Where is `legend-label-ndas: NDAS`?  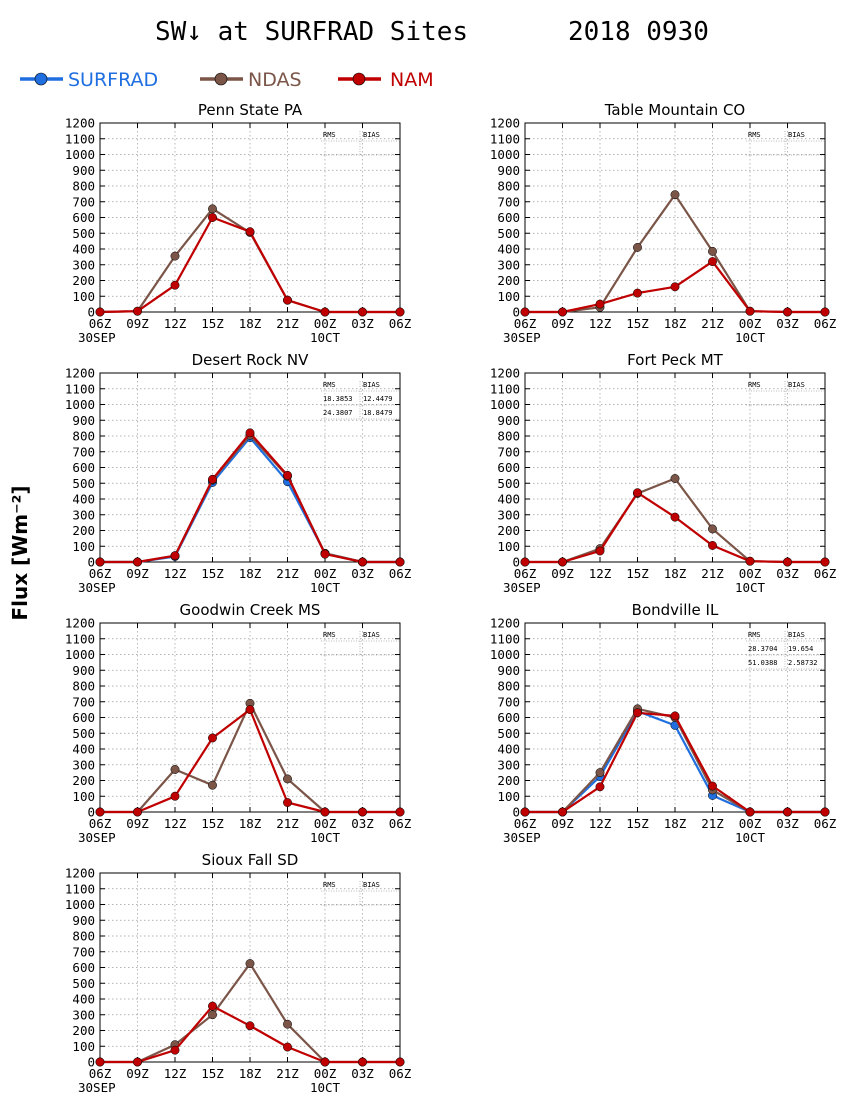 legend-label-ndas: NDAS is located at coordinates (275, 80).